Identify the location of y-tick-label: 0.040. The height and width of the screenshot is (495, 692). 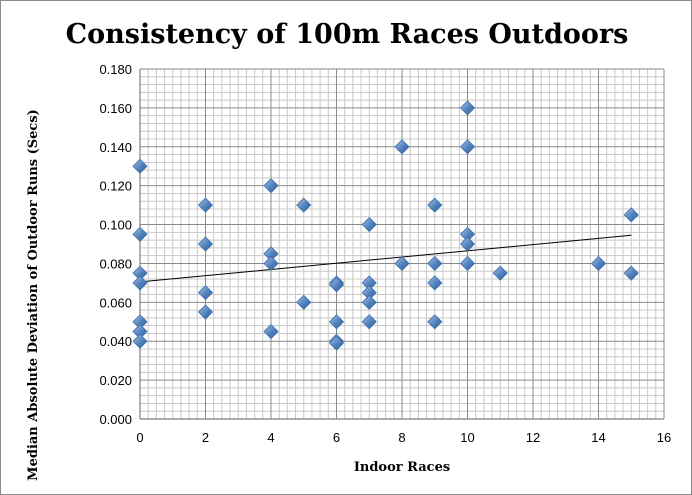
(115, 341).